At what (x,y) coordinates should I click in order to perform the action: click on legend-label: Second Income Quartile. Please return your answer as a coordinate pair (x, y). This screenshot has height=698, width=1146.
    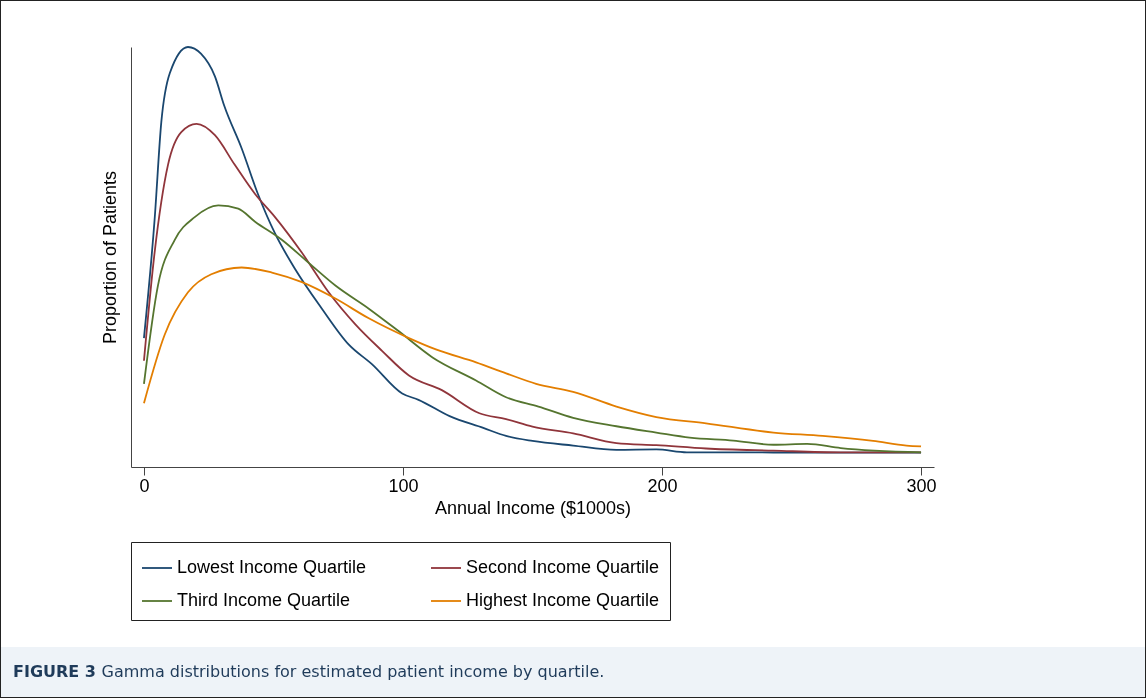
    Looking at the image, I should click on (563, 567).